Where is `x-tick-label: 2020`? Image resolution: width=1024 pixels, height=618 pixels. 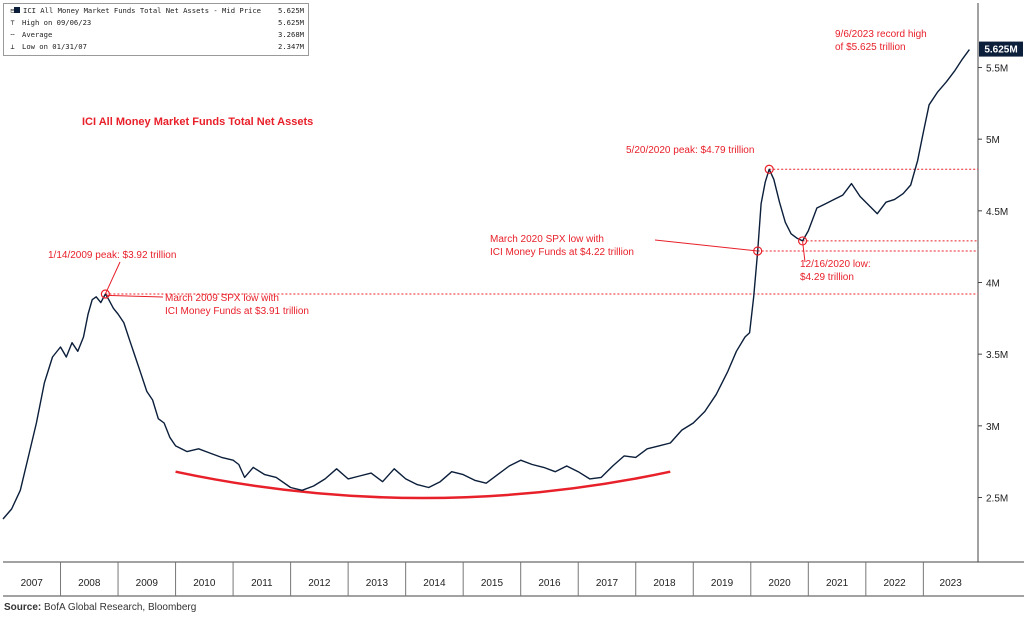 x-tick-label: 2020 is located at coordinates (779, 583).